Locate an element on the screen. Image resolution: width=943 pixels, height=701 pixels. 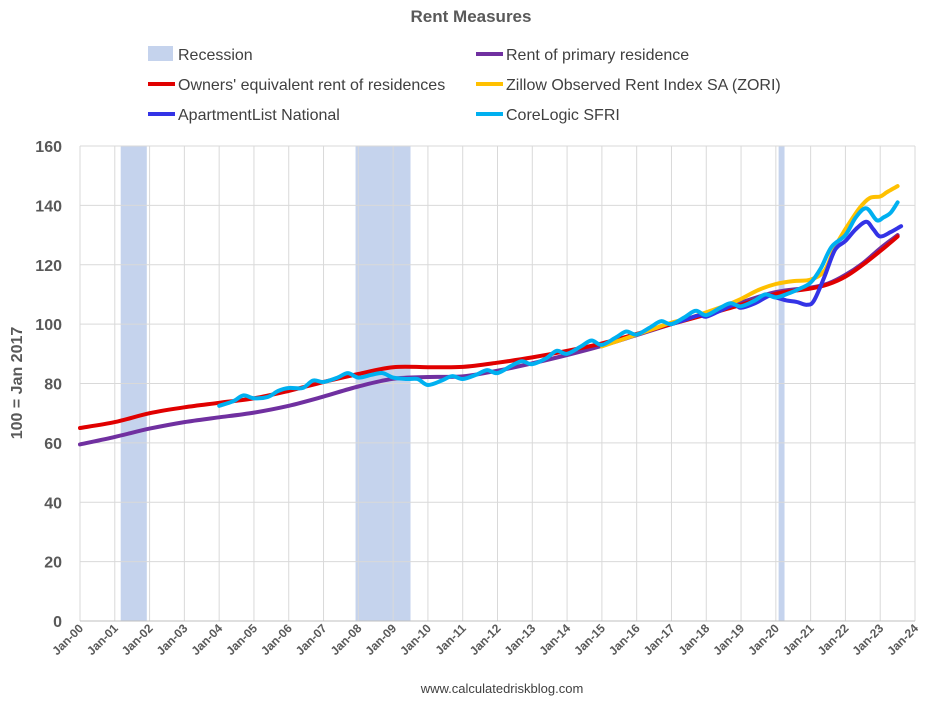
legend-label-zillow-observed-rent-index-sa-zori: Zillow Observed Rent Index SA (ZORI) is located at coordinates (643, 85).